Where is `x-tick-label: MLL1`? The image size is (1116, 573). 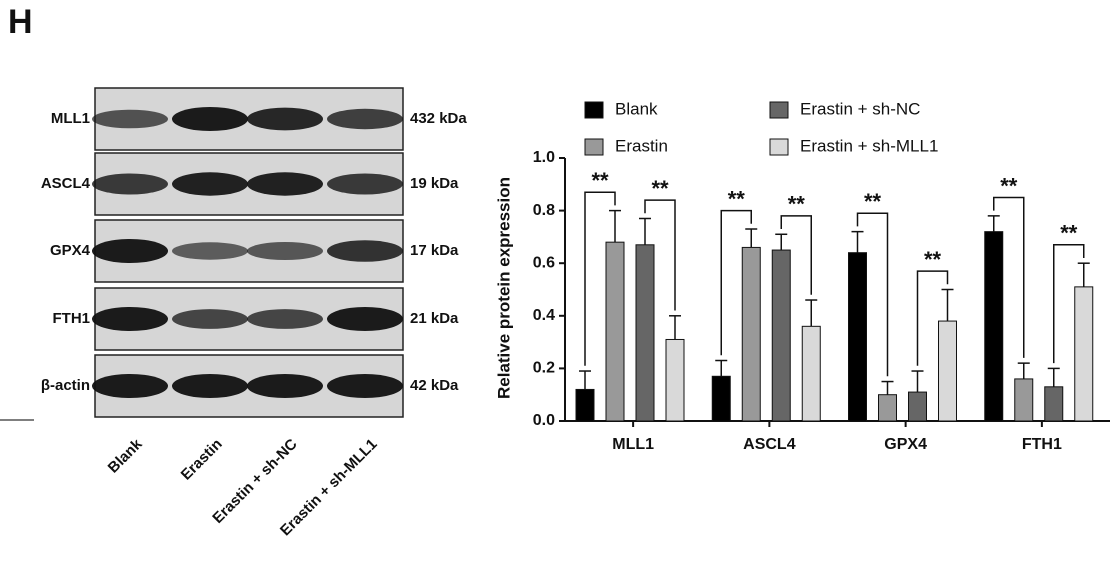
x-tick-label: MLL1 is located at coordinates (633, 444).